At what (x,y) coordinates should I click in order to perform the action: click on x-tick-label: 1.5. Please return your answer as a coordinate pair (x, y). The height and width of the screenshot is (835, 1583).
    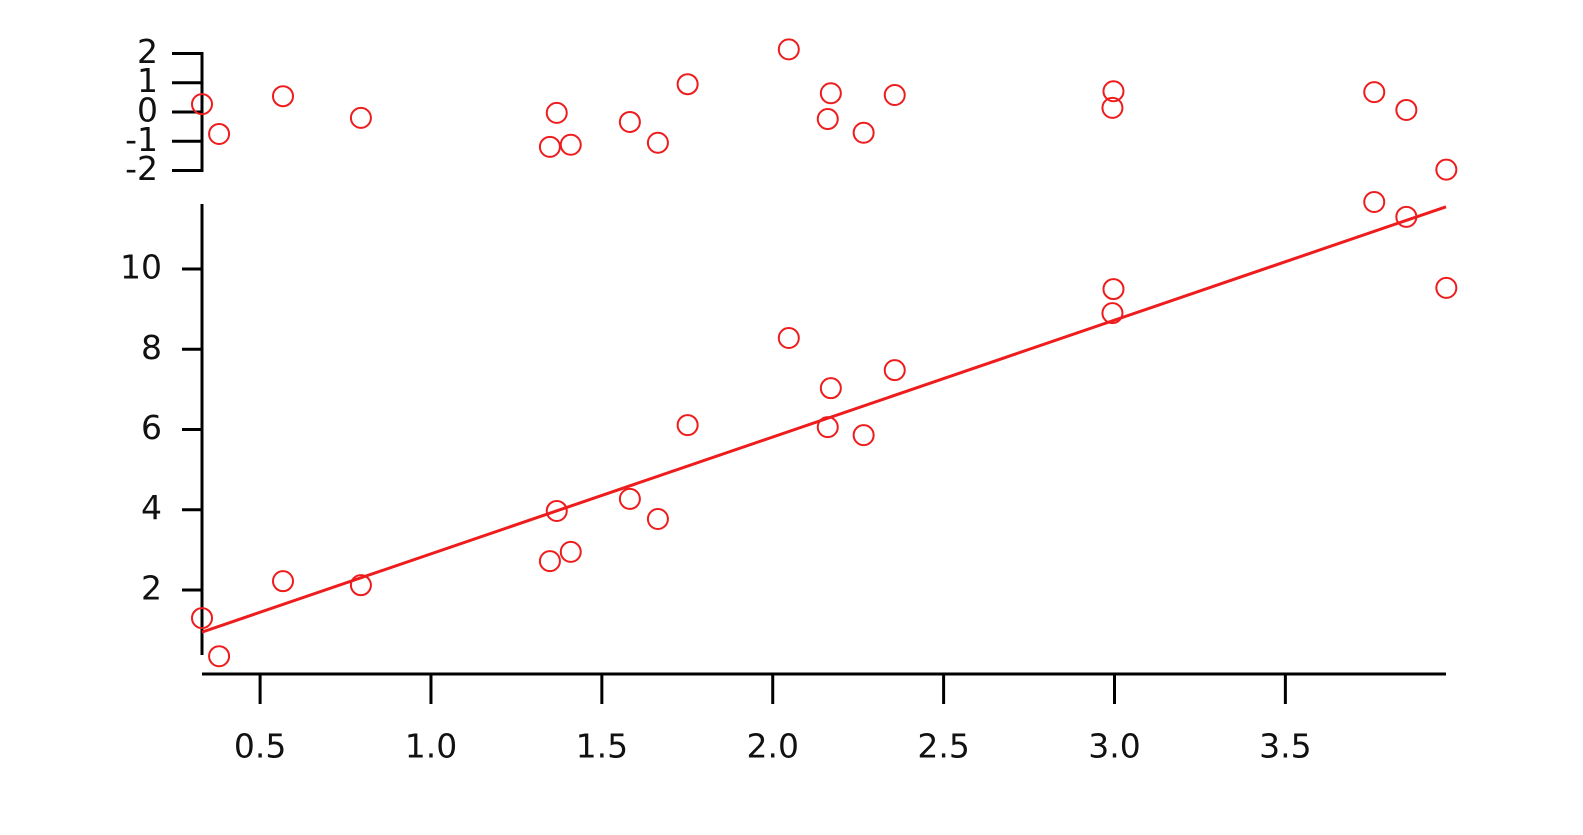
    Looking at the image, I should click on (602, 746).